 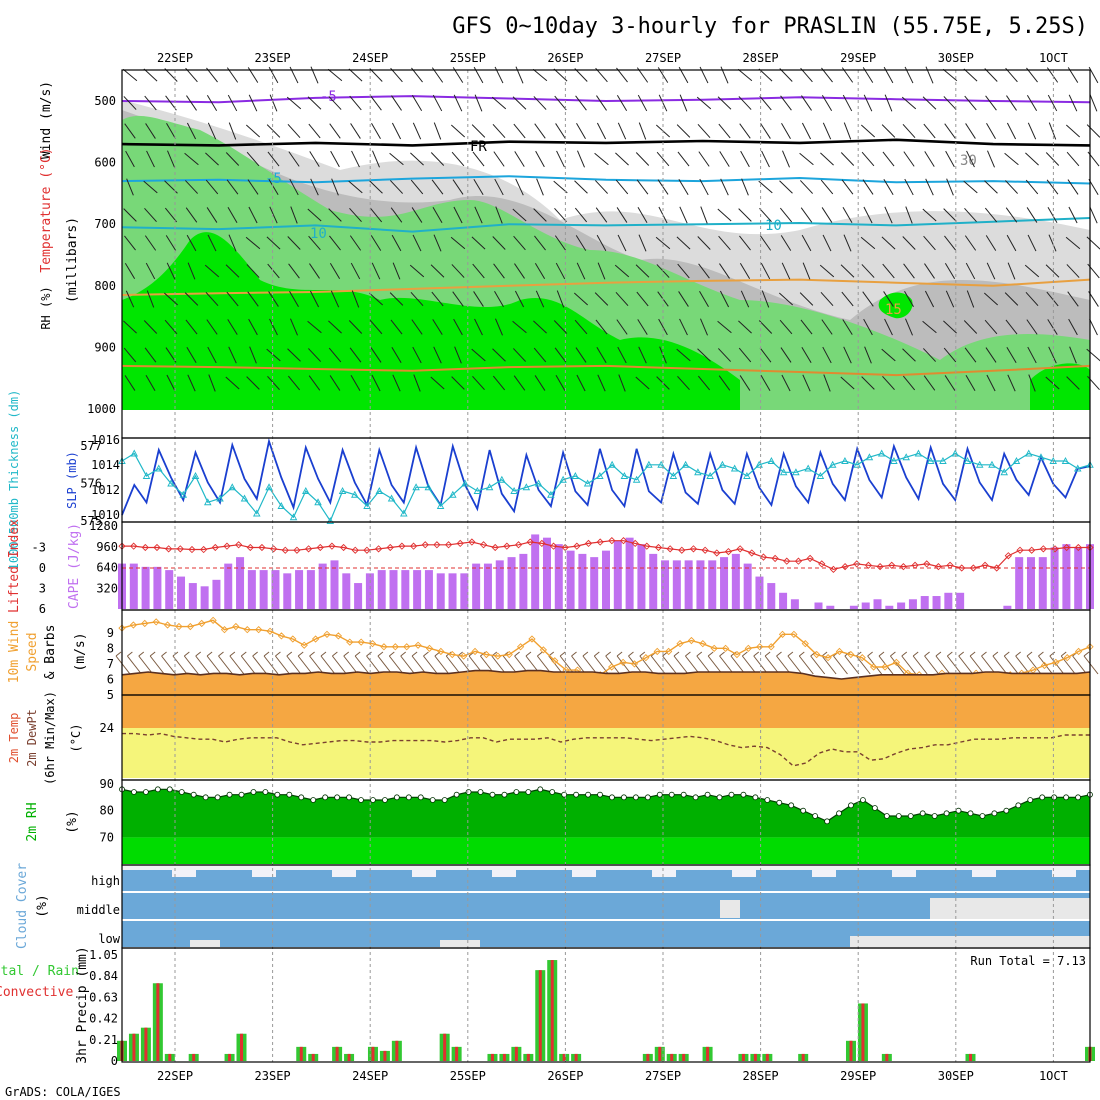 I want to click on t2m-panel: 24, so click(x=595, y=723).